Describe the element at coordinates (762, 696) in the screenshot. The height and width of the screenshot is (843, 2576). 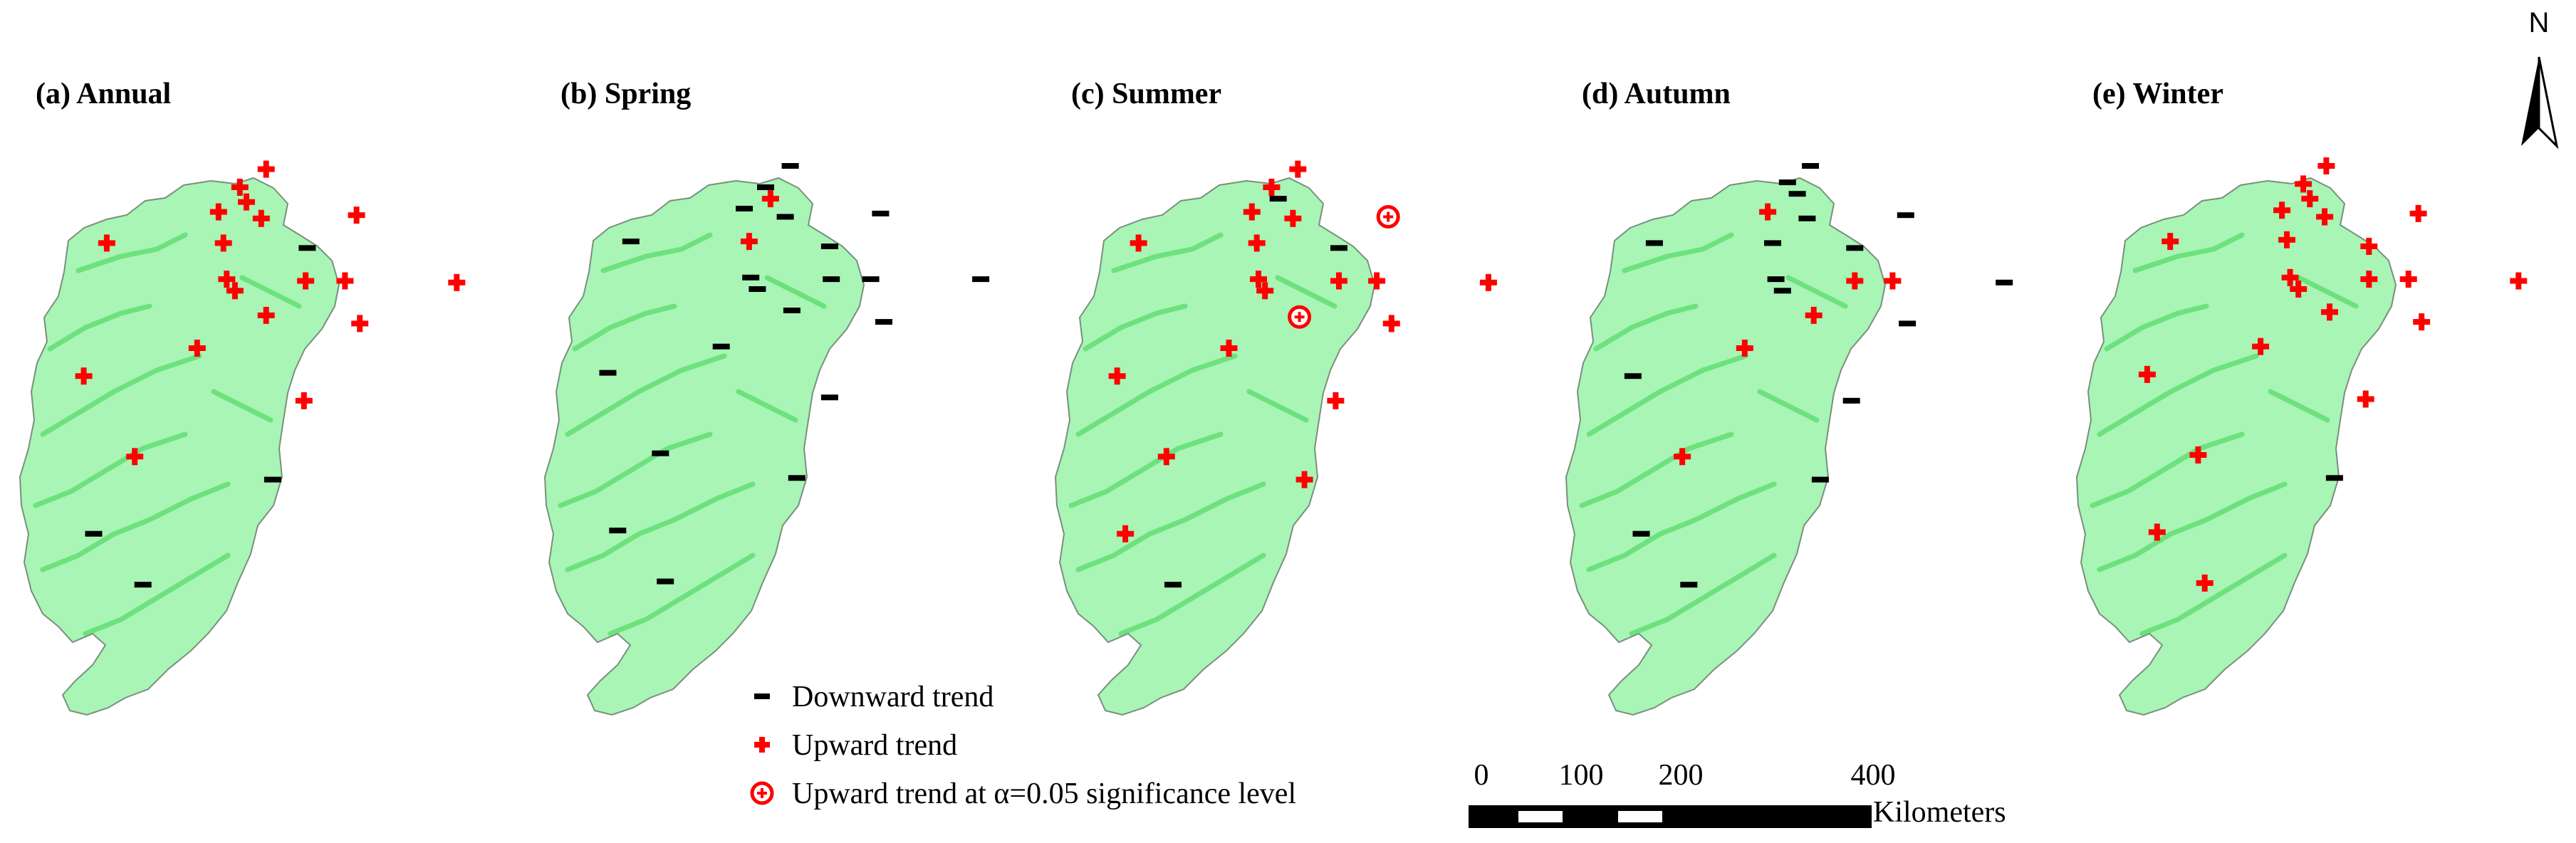
I see `downward-trend-icon` at that location.